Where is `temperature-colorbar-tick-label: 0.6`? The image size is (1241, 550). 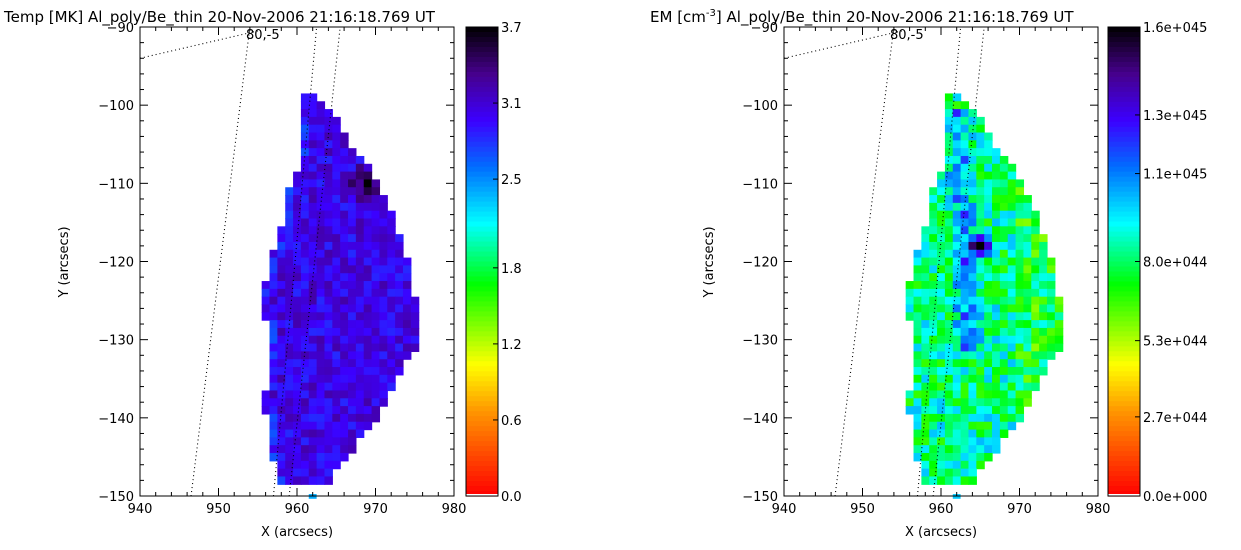 temperature-colorbar-tick-label: 0.6 is located at coordinates (511, 421).